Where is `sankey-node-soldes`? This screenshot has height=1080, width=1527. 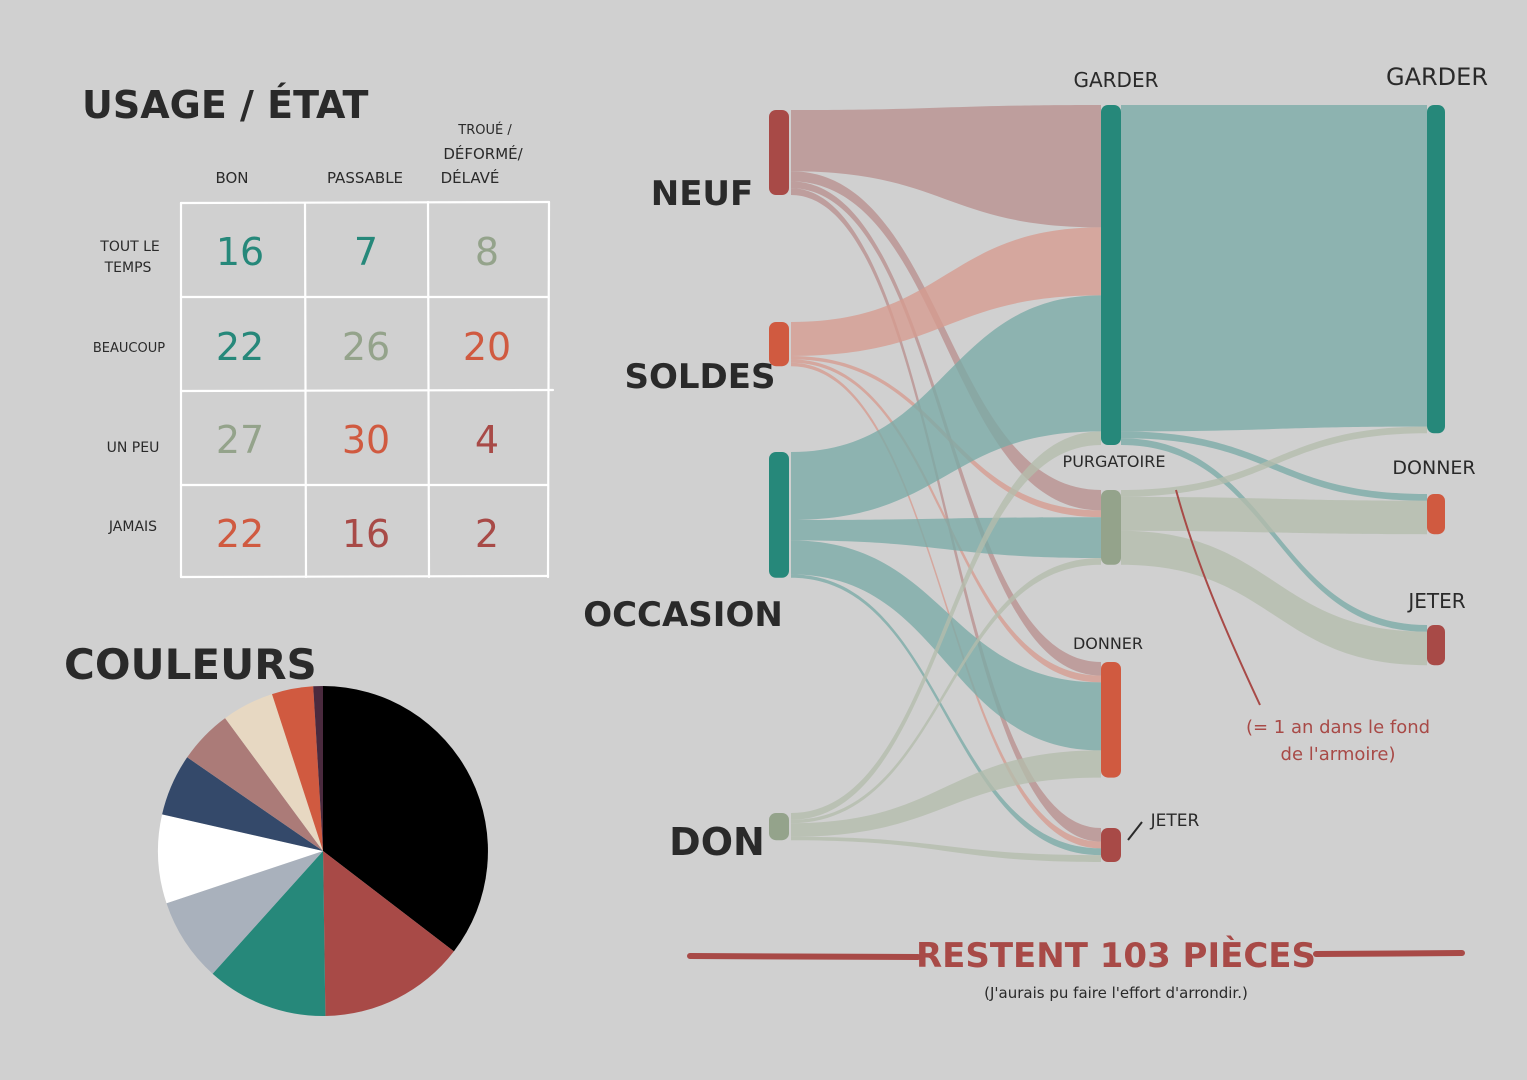 sankey-node-soldes is located at coordinates (779, 344).